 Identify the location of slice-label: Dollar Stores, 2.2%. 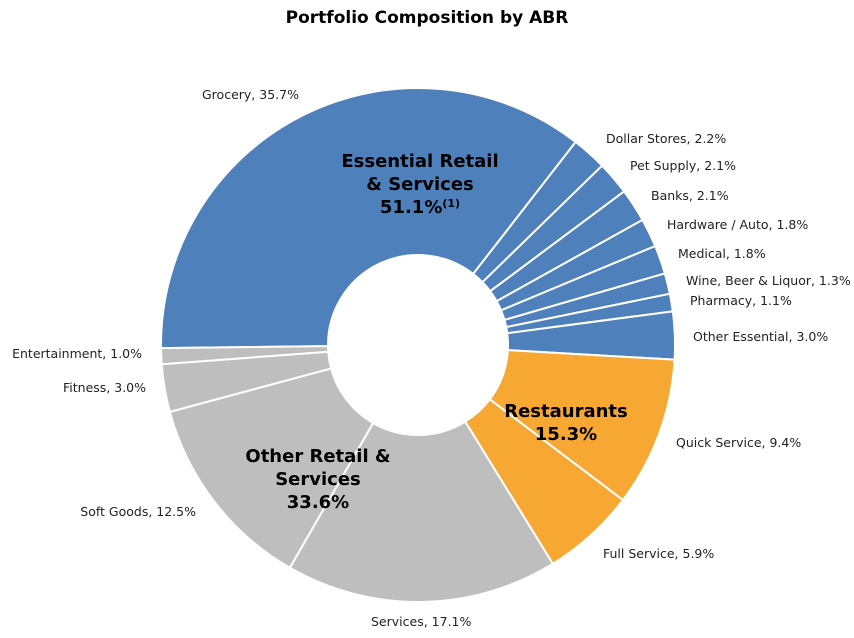
(666, 138).